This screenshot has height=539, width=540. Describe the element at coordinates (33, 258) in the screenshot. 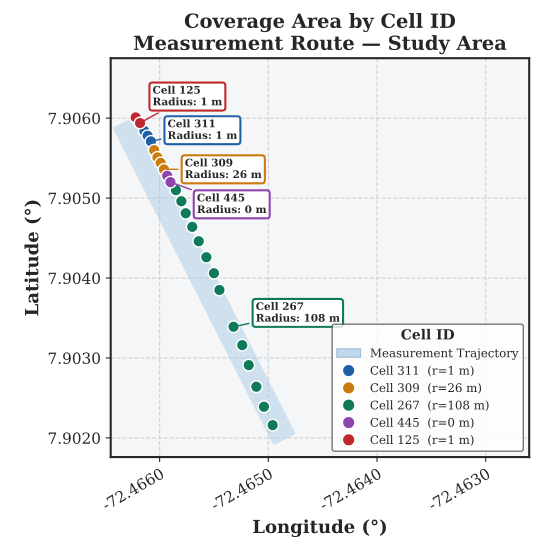

I see `y-axis-title: Latitude (°)` at that location.